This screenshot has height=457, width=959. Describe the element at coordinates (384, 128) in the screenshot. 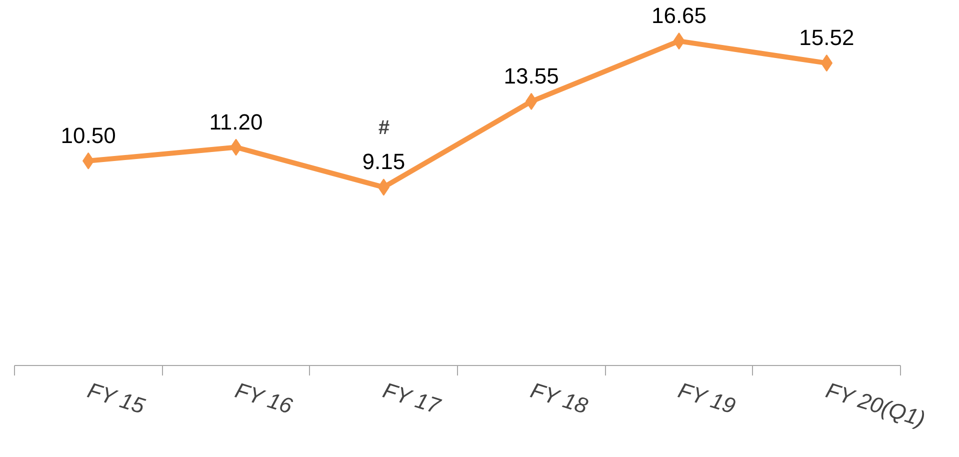

I see `annotation: #` at that location.